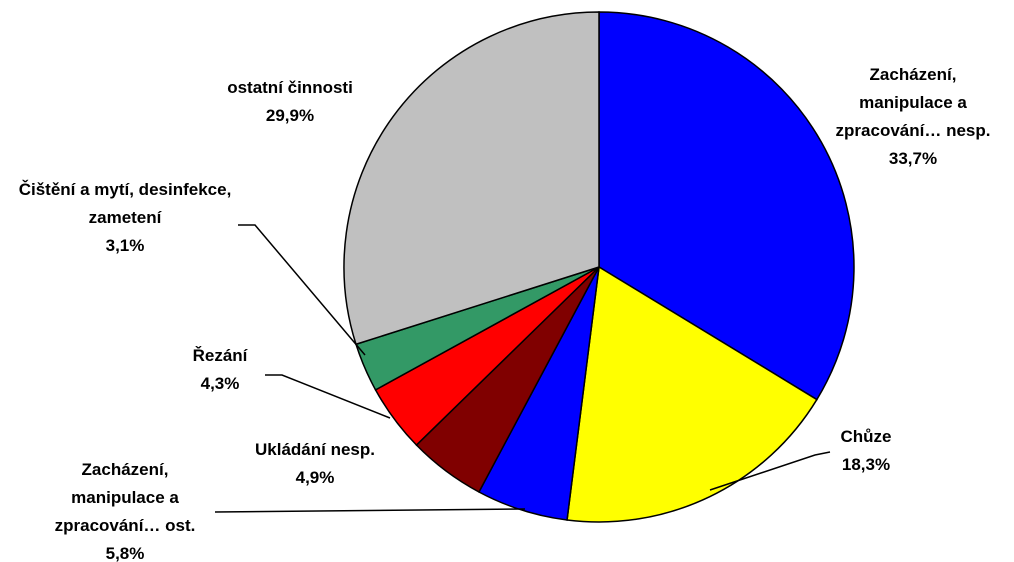  I want to click on pie-slice, so click(692, 394).